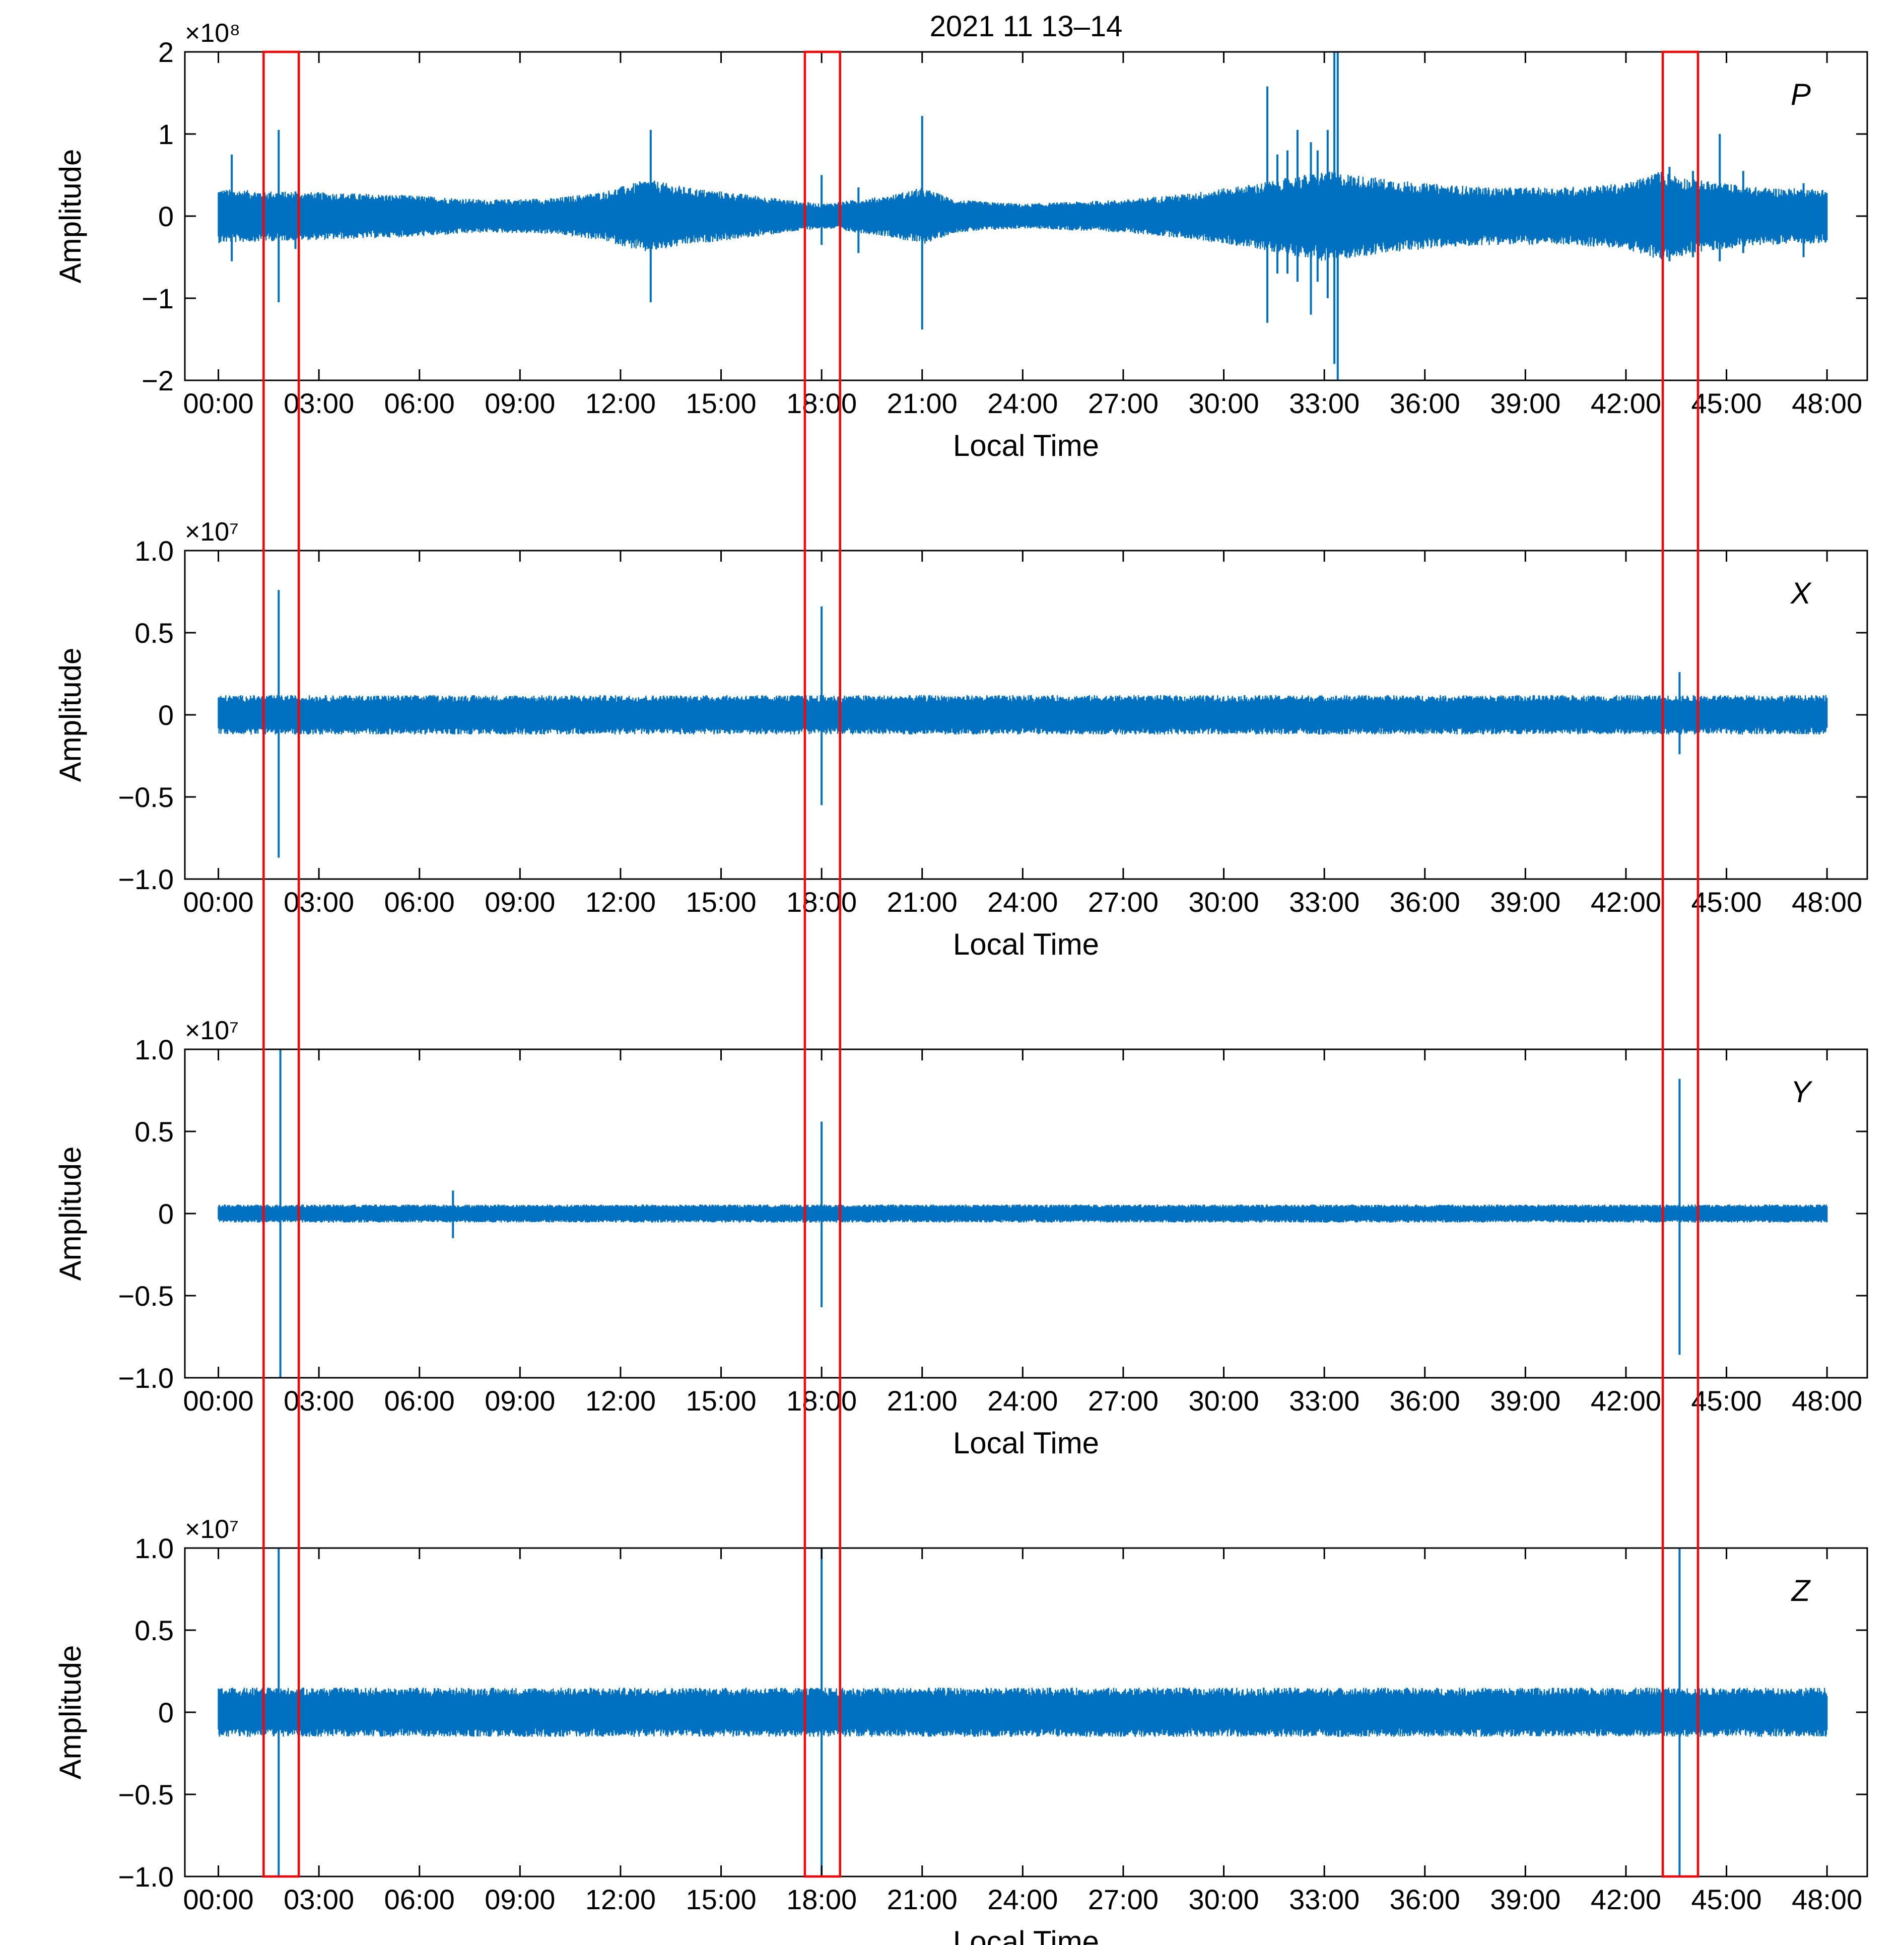  Describe the element at coordinates (1026, 26) in the screenshot. I see `figure-title: 2021 11 13–14` at that location.